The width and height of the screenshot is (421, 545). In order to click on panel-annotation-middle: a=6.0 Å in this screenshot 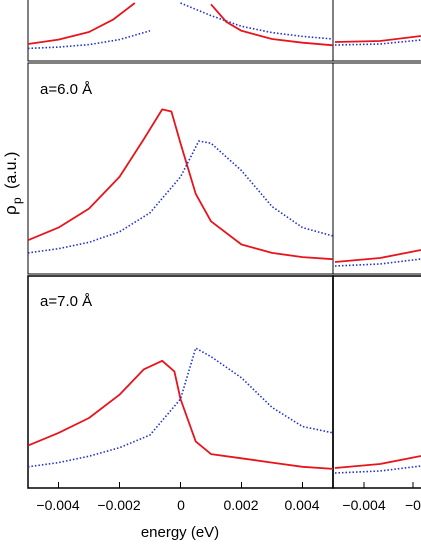, I will do `click(66, 89)`.